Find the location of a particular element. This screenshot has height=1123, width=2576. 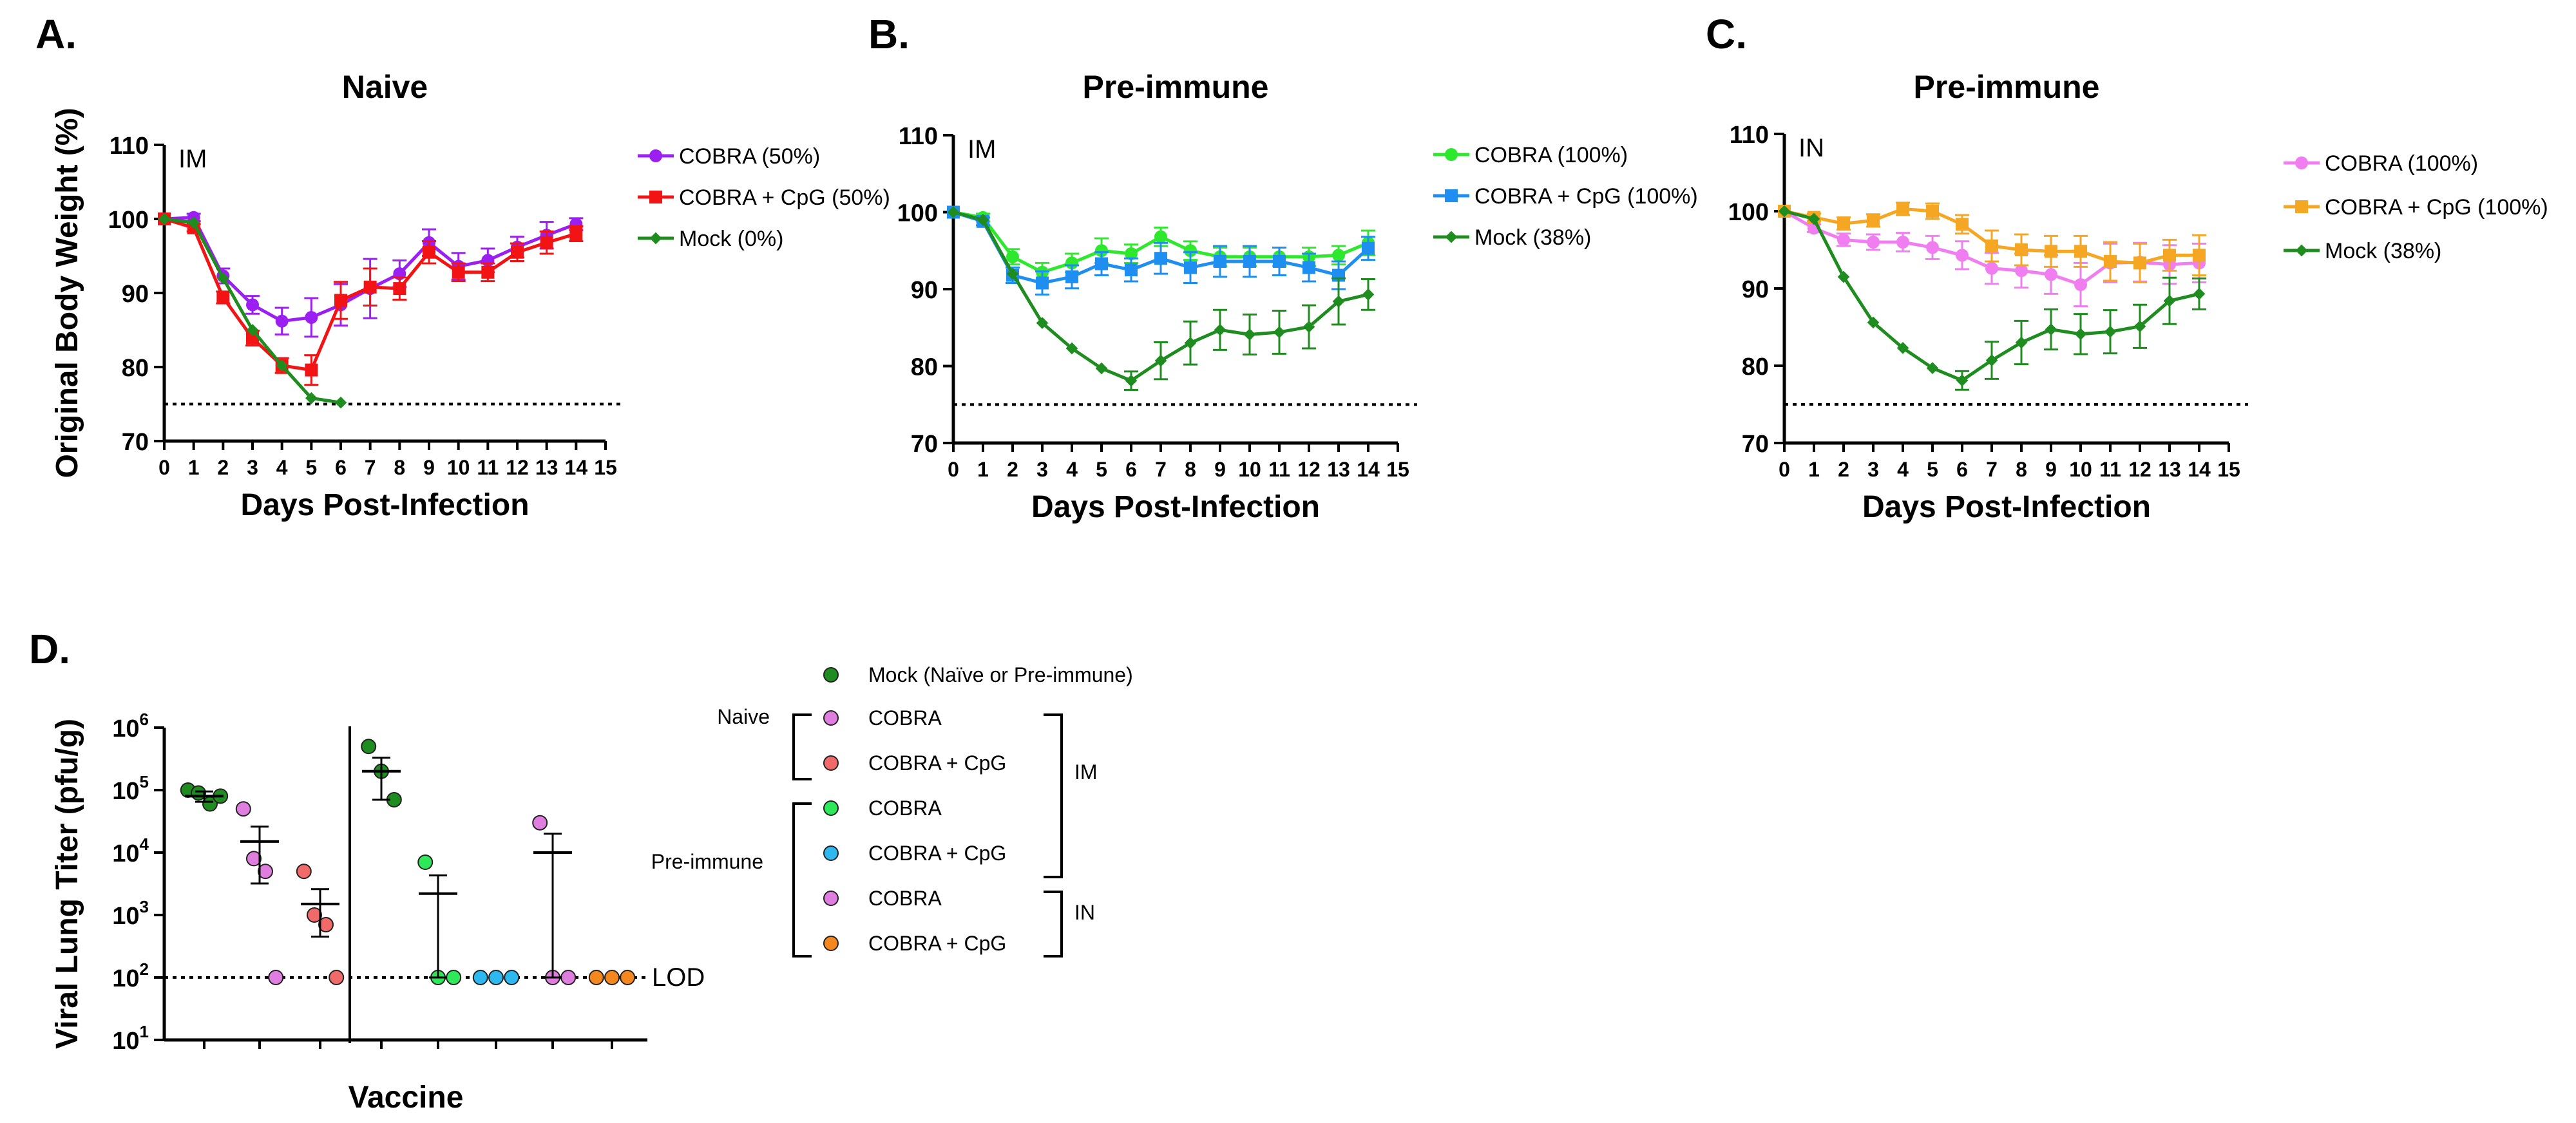

x-tick-label: 0 is located at coordinates (164, 467).